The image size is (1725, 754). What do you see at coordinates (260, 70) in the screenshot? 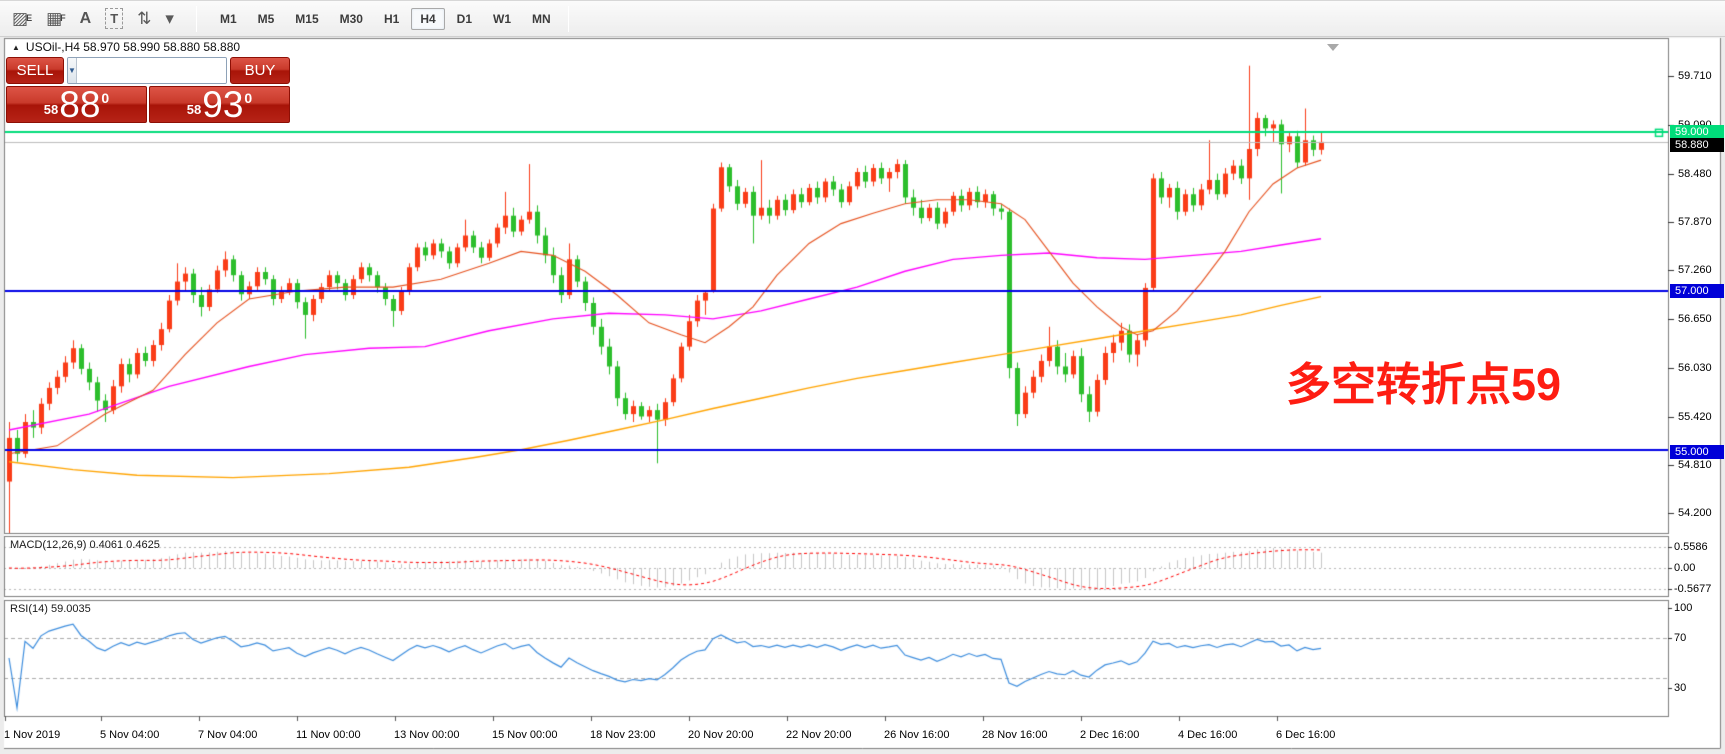
I see `buy-button: BUY` at bounding box center [260, 70].